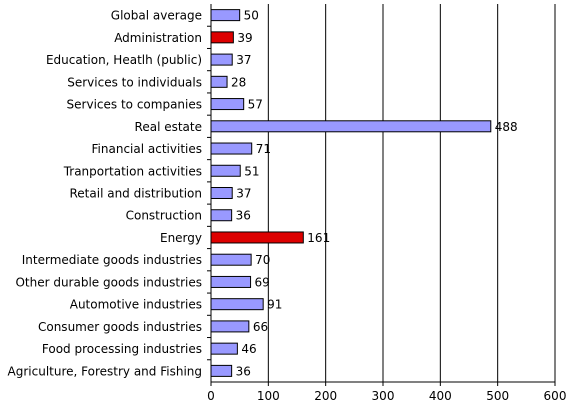 This screenshot has width=570, height=406. I want to click on data-label: 46, so click(248, 349).